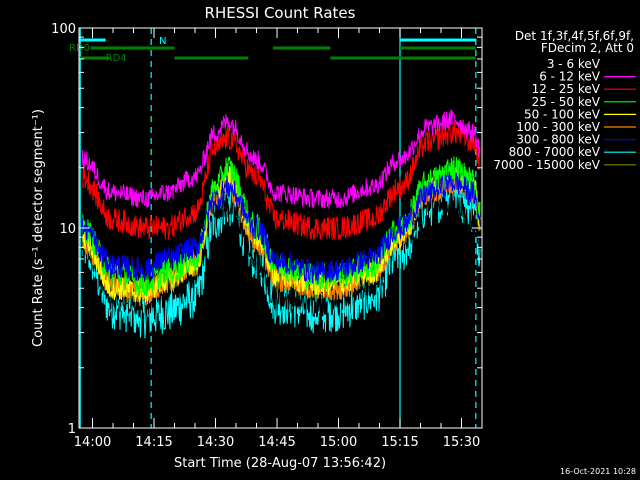 This screenshot has height=480, width=640. I want to click on x-axis-label: Start Time (28-Aug-07 13:56:42), so click(280, 463).